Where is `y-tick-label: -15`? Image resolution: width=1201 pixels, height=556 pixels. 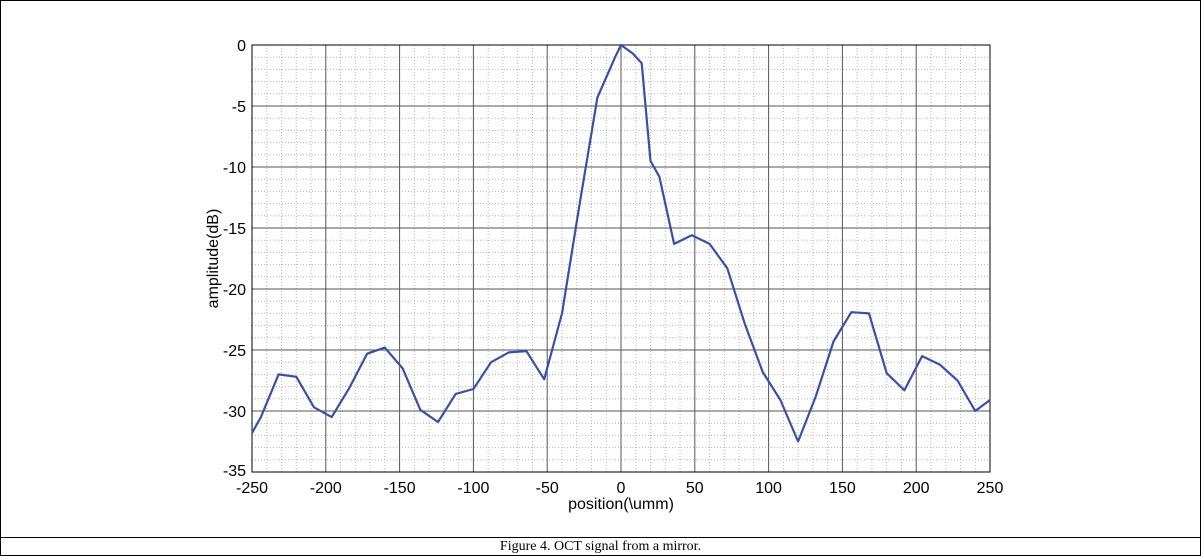
y-tick-label: -15 is located at coordinates (234, 229).